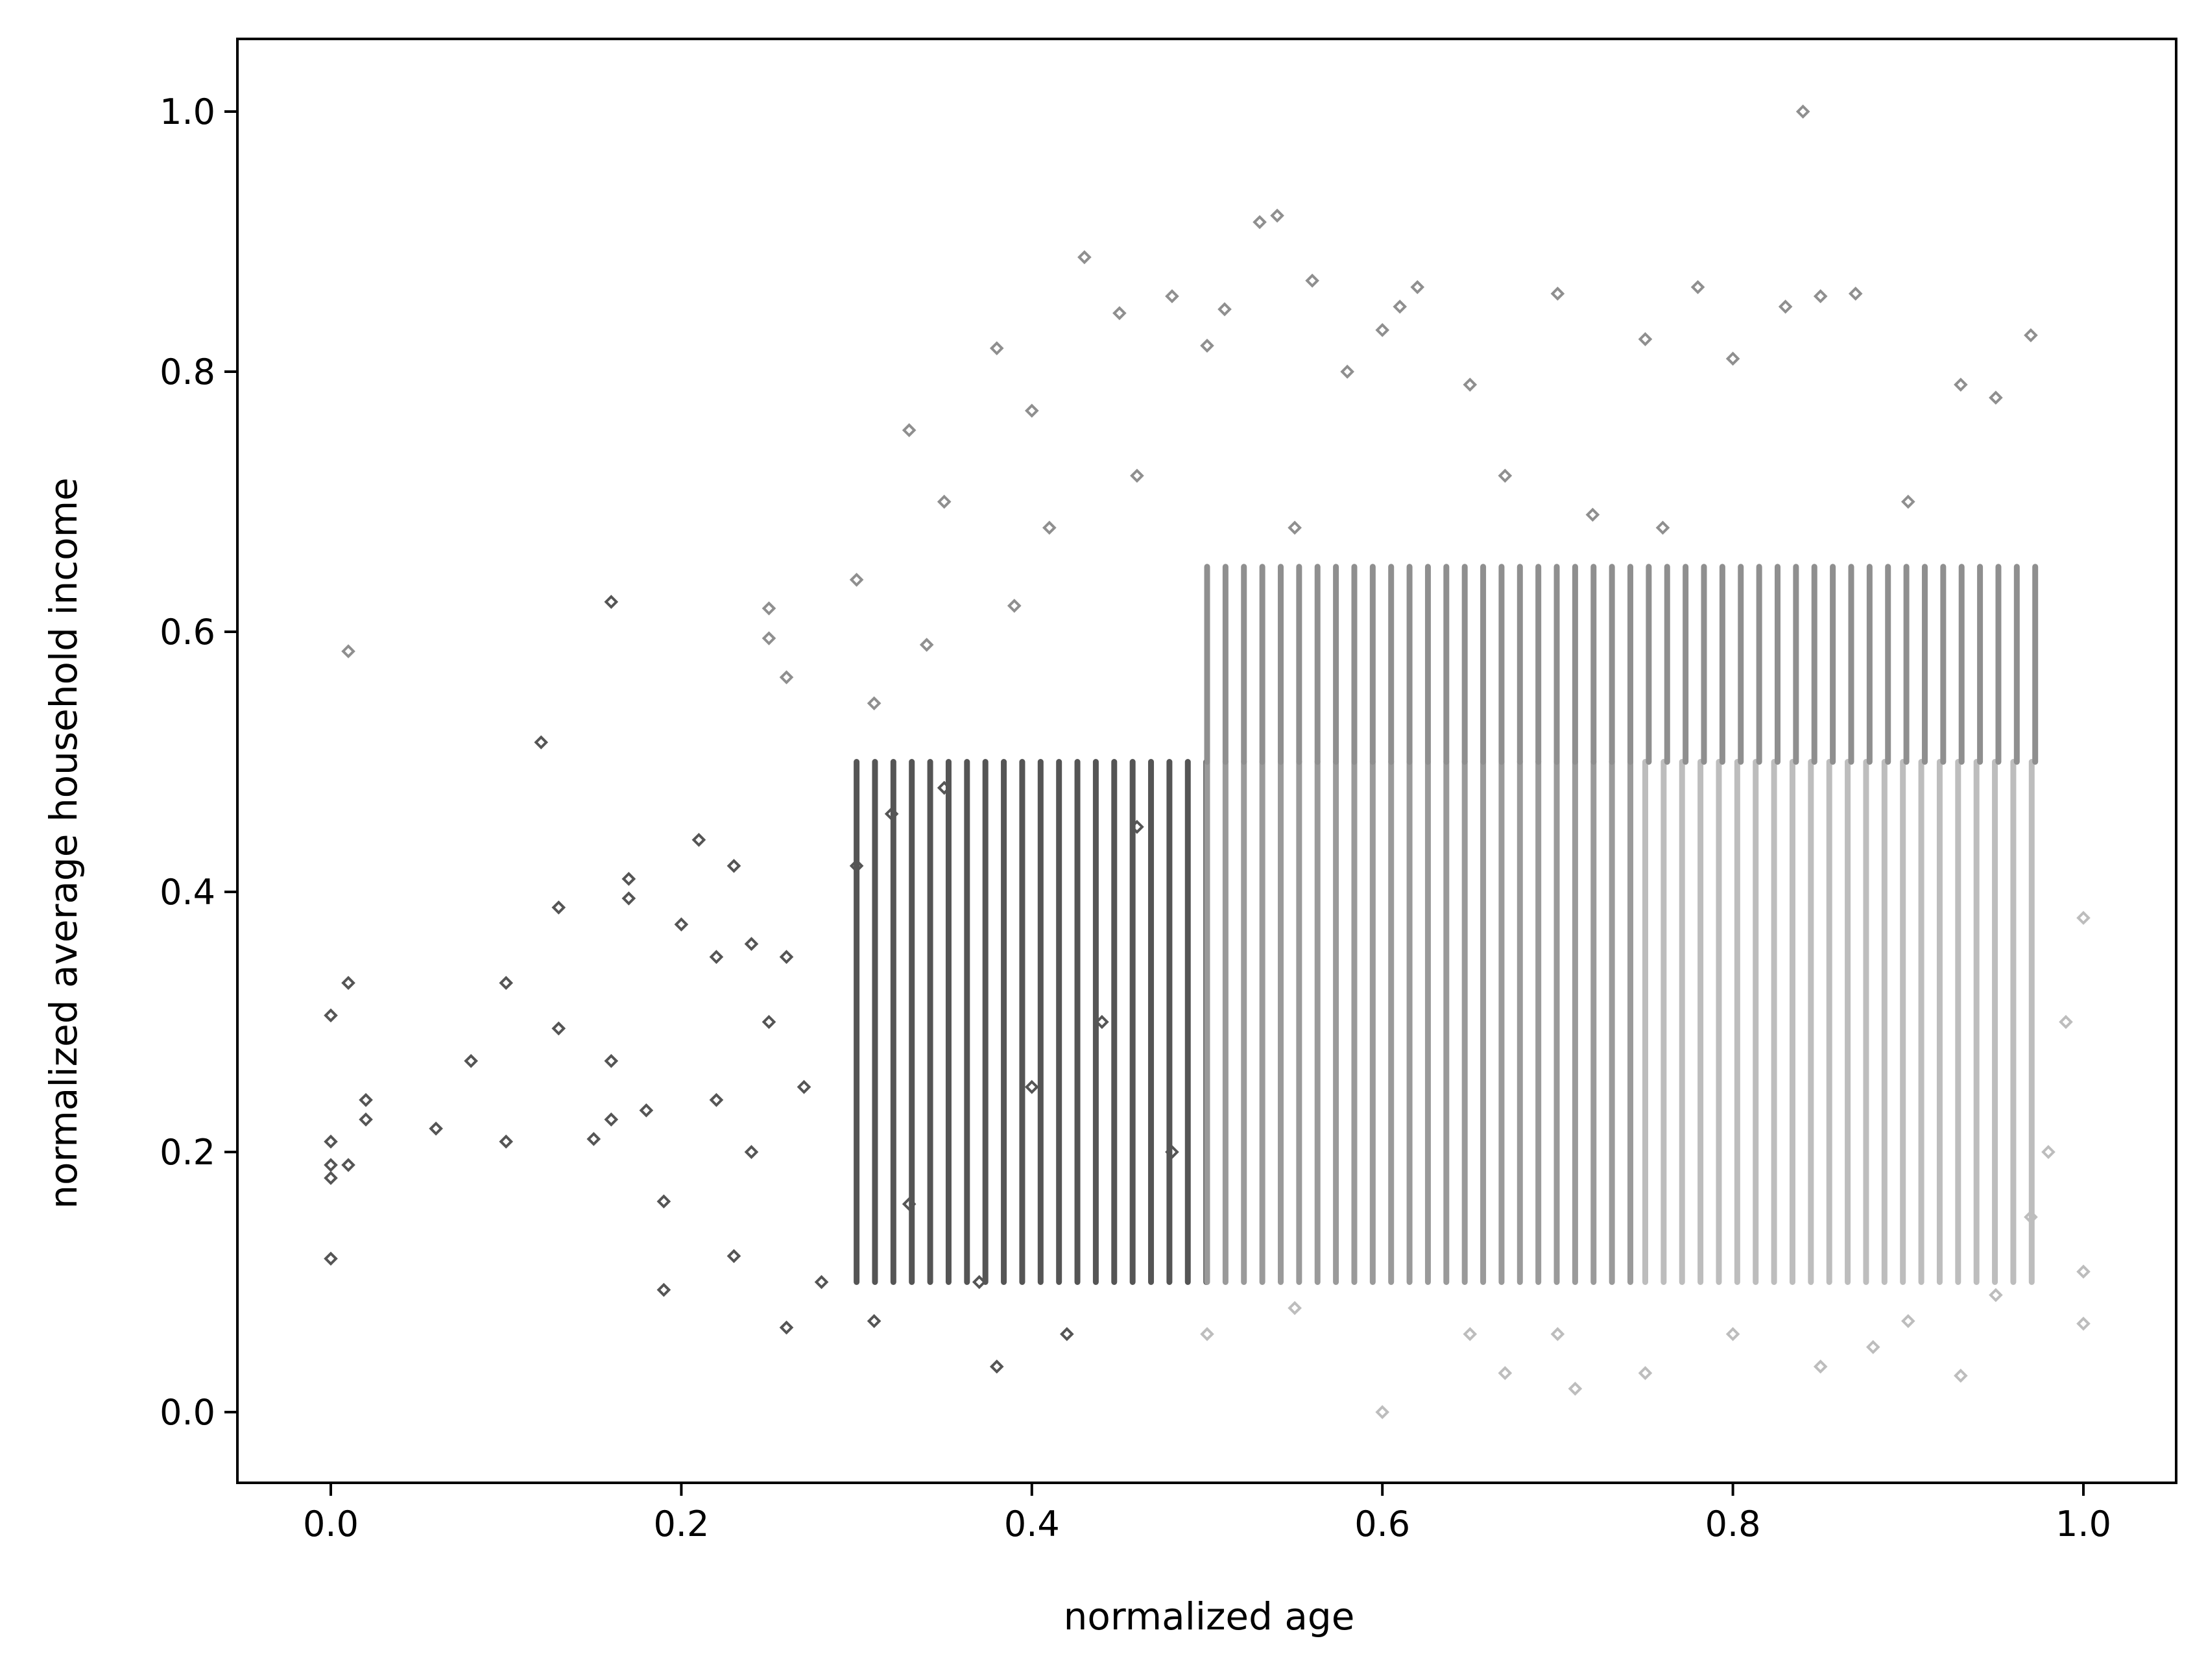 The width and height of the screenshot is (2206, 1680). What do you see at coordinates (64, 843) in the screenshot?
I see `y-axis-label: normalized average household income` at bounding box center [64, 843].